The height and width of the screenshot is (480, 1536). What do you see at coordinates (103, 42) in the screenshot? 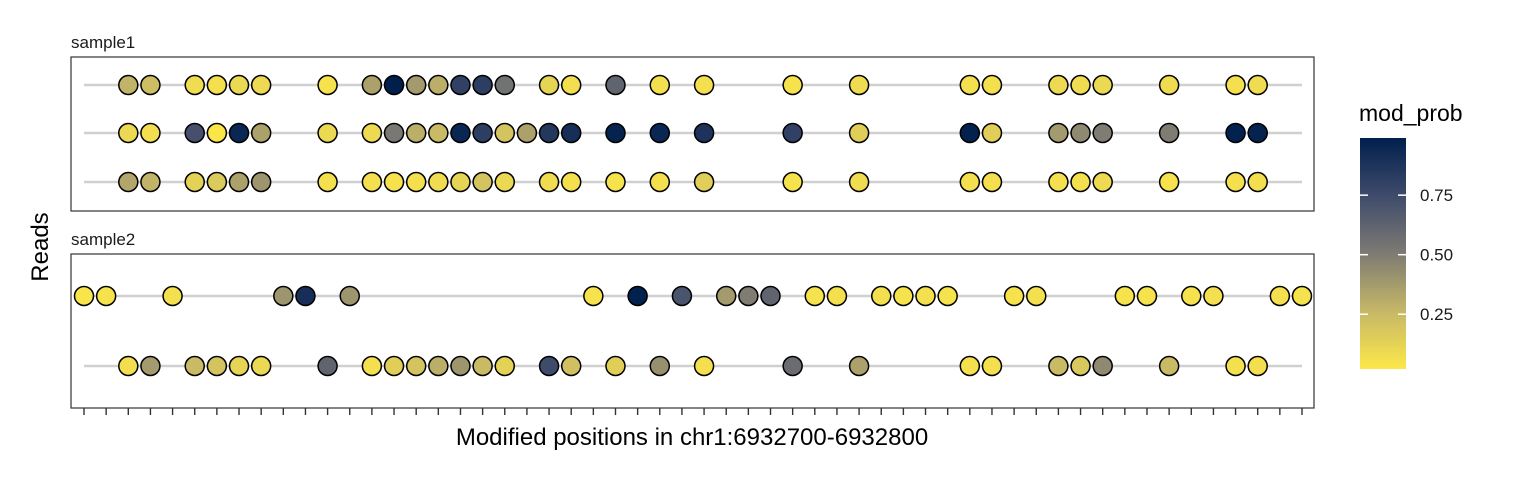
I see `facet-label-sample1: sample1` at bounding box center [103, 42].